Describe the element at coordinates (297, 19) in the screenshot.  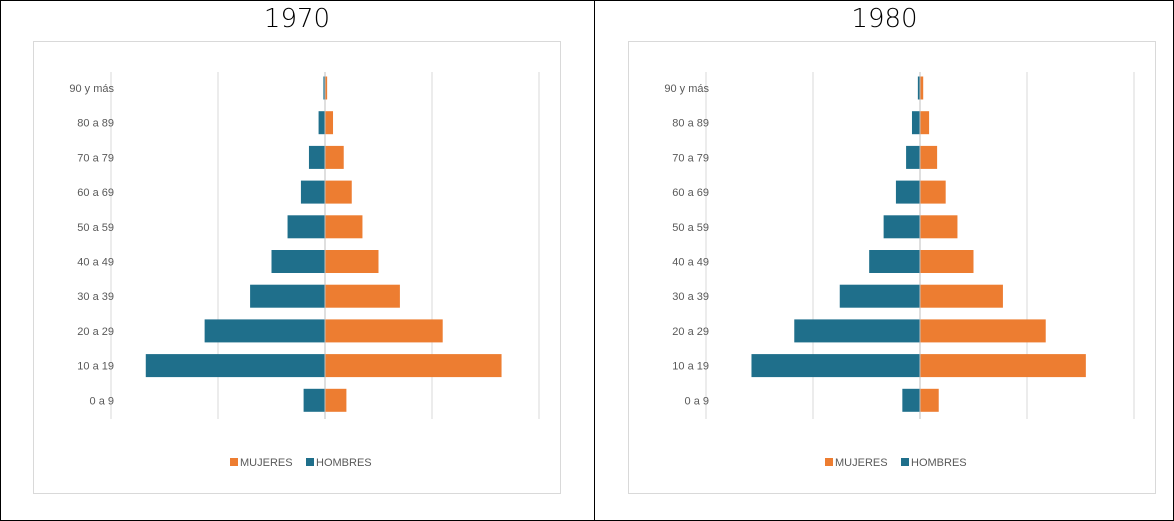
I see `chart-title: 1970` at that location.